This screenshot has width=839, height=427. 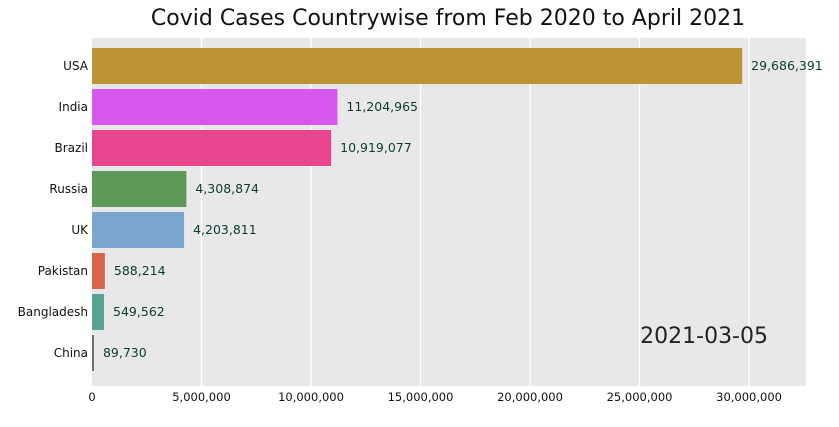 What do you see at coordinates (72, 148) in the screenshot?
I see `category-label: Brazil` at bounding box center [72, 148].